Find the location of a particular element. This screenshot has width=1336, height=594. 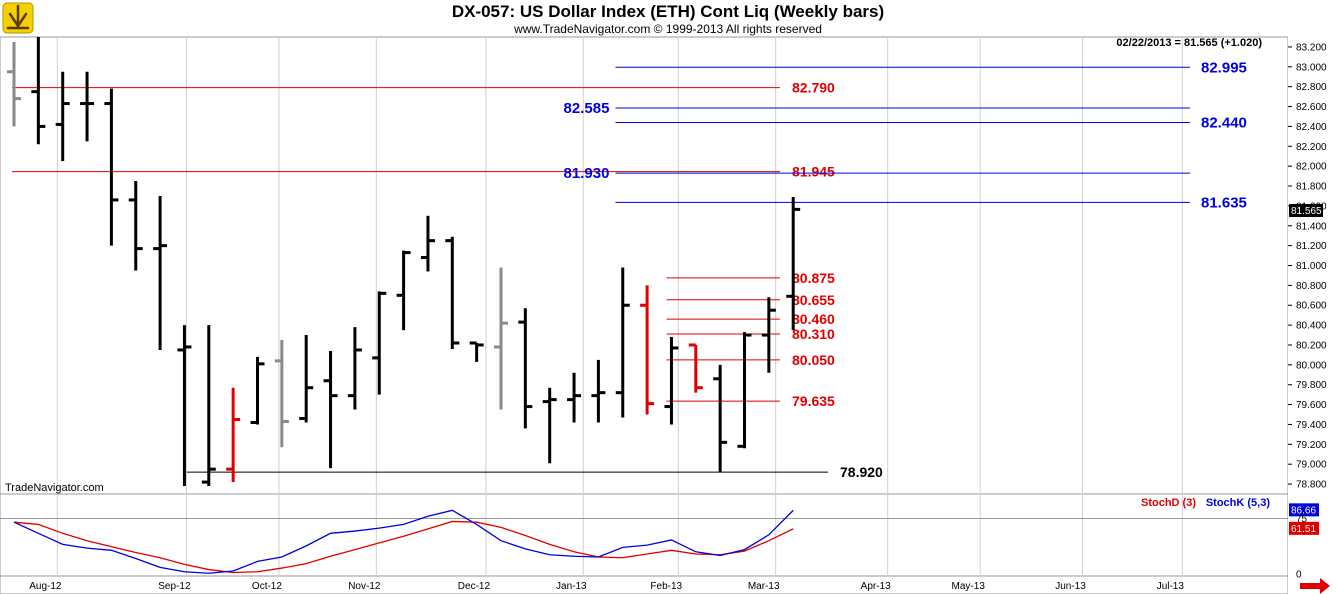

tradenavigator-logo is located at coordinates (18, 18).